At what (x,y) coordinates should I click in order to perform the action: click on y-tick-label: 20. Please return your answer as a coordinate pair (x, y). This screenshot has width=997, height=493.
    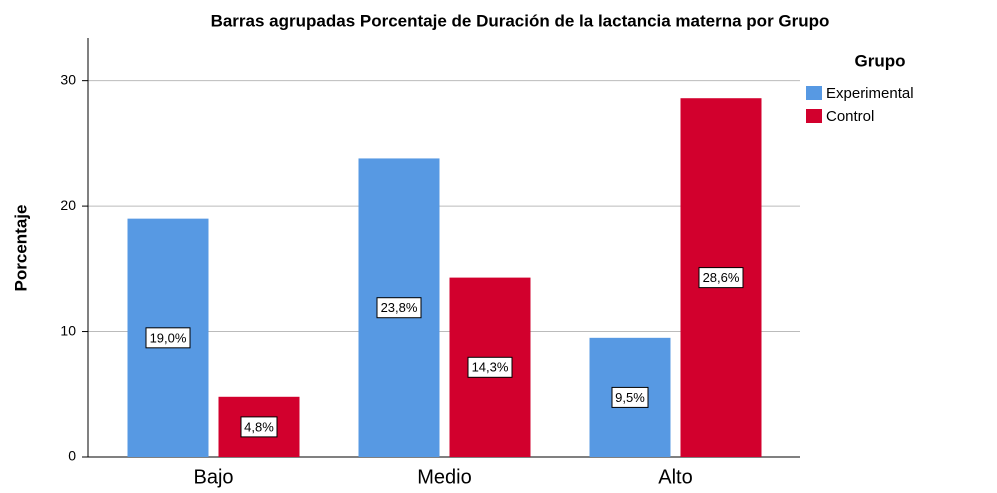
    Looking at the image, I should click on (68, 205).